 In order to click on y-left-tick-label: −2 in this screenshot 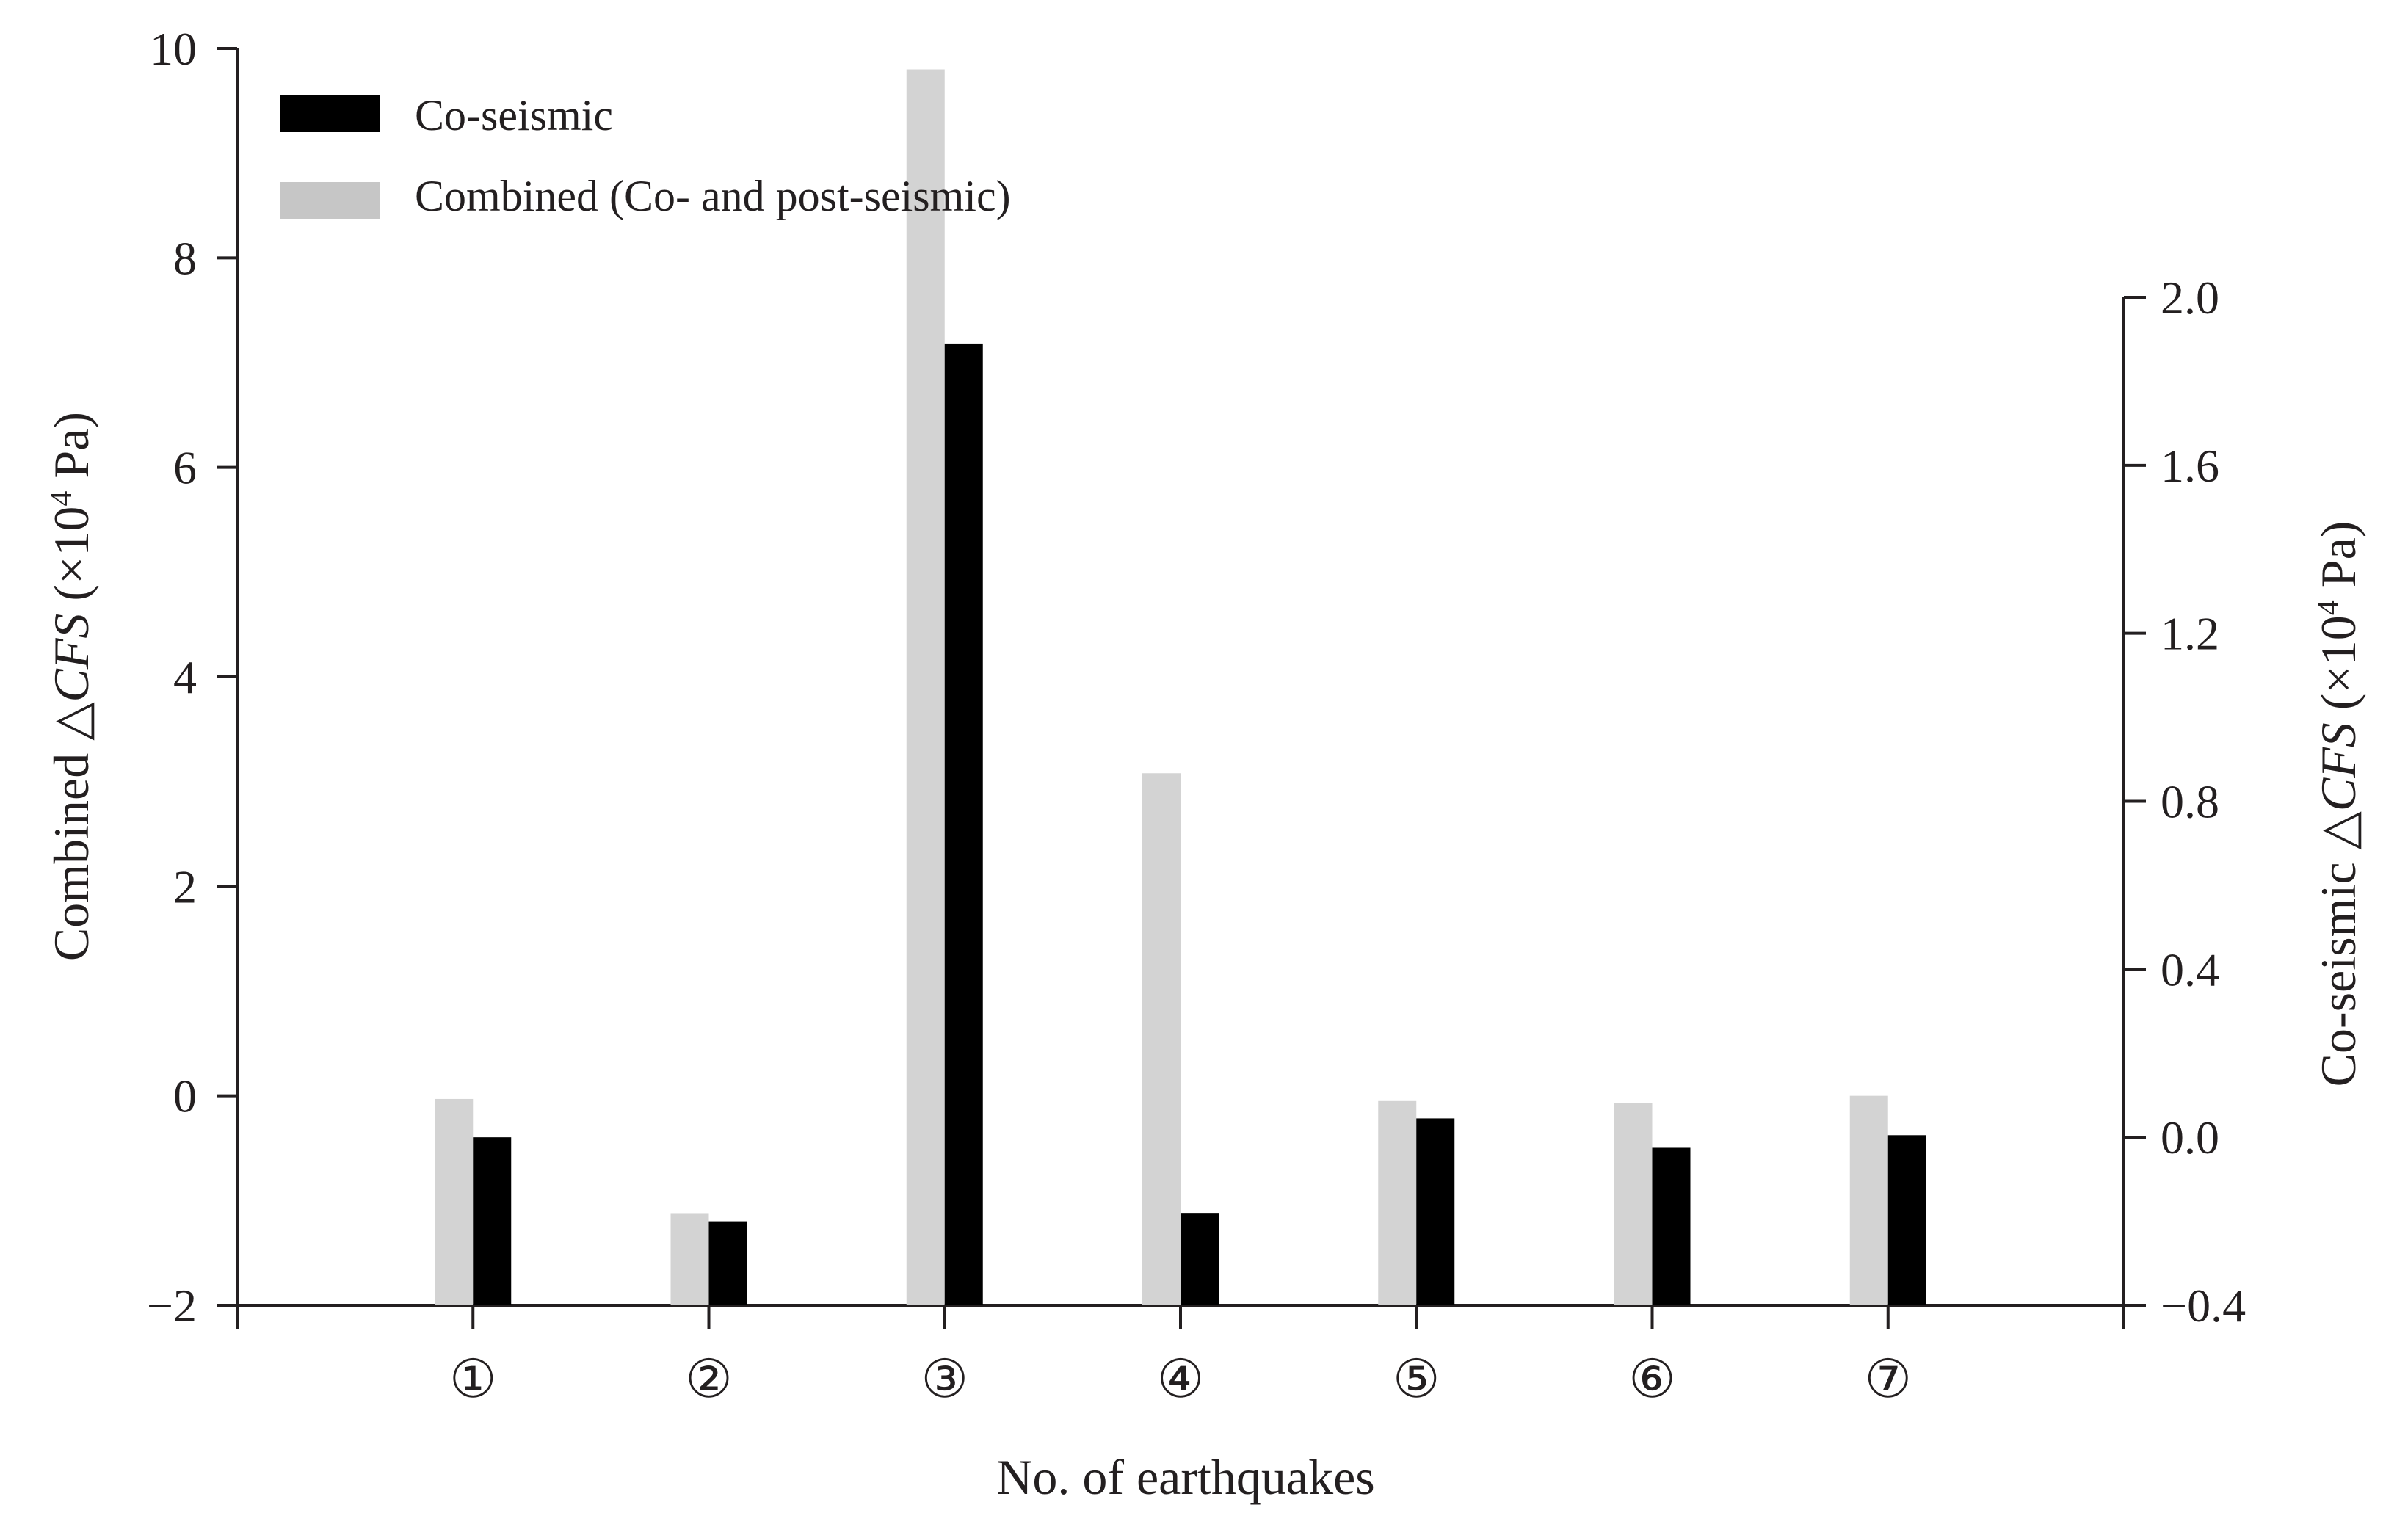, I will do `click(172, 1306)`.